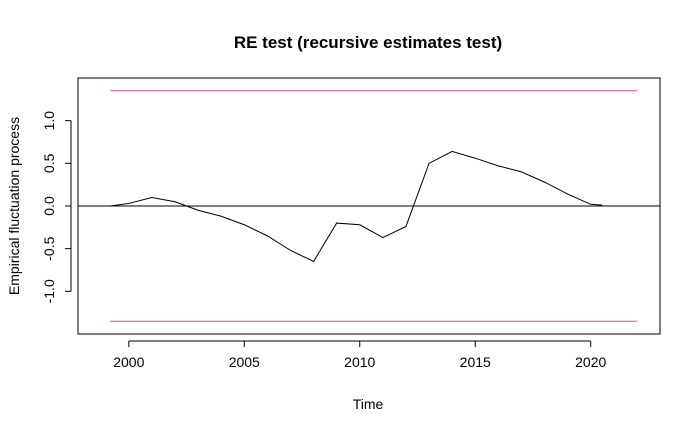 The height and width of the screenshot is (432, 700). I want to click on x-tick-label: 2010, so click(359, 362).